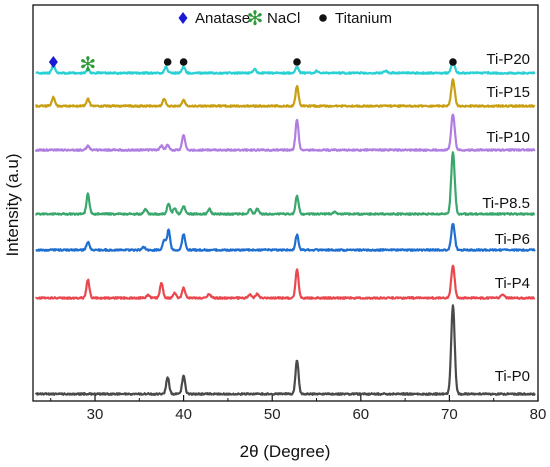 The height and width of the screenshot is (467, 550). Describe the element at coordinates (183, 414) in the screenshot. I see `x-tick-label: 40` at that location.